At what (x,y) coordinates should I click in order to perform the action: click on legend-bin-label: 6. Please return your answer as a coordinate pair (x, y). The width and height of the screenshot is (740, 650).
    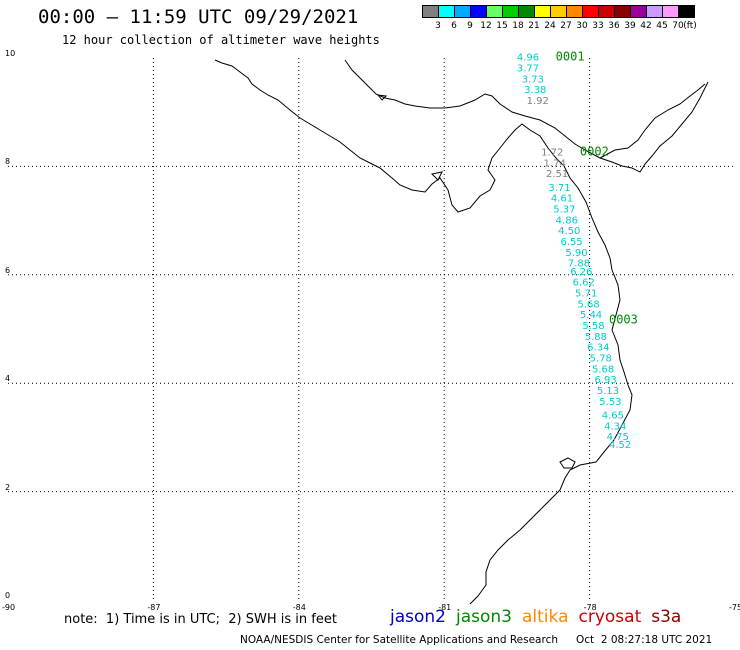
    Looking at the image, I should click on (454, 26).